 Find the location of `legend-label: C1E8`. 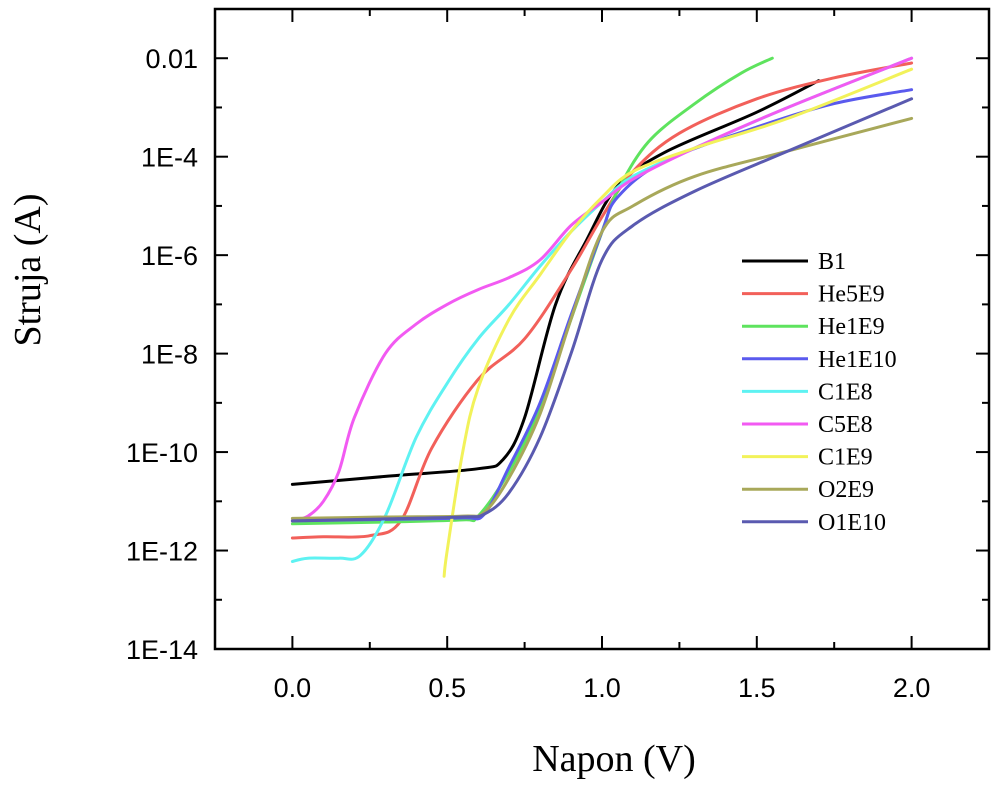

legend-label: C1E8 is located at coordinates (845, 392).